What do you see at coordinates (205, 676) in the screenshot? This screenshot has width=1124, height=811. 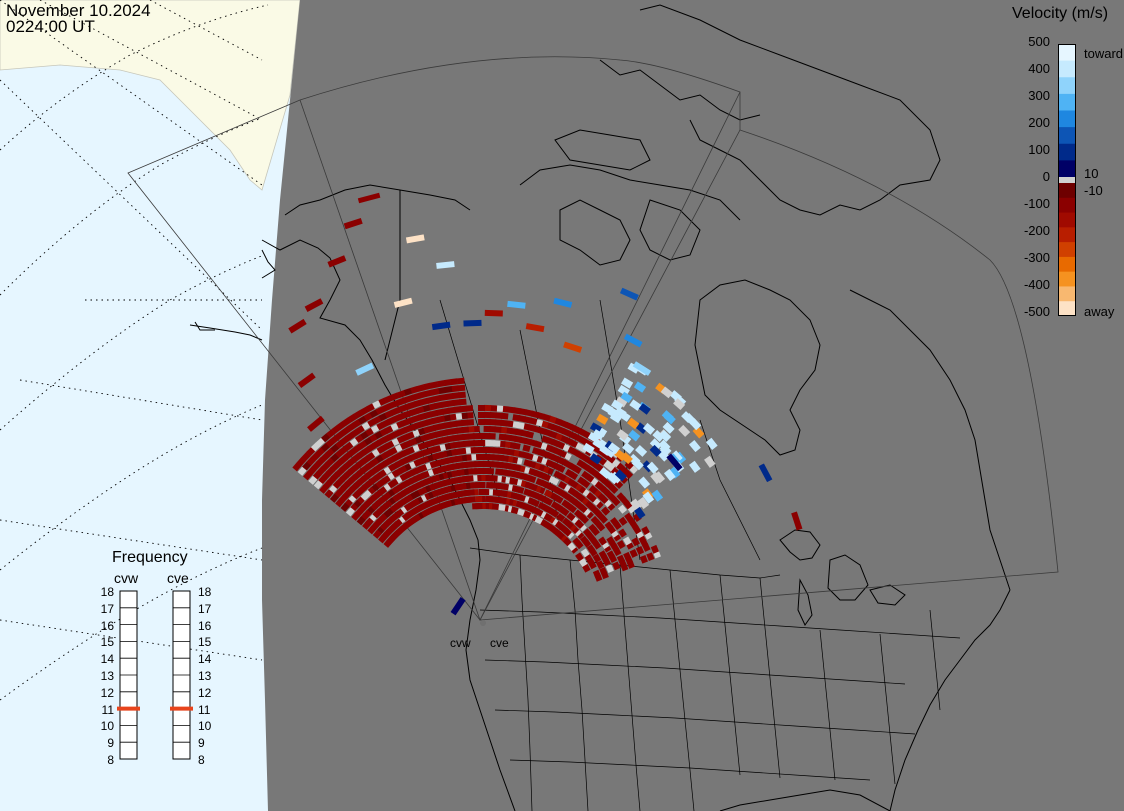 I see `frequency-tick-label: 13` at bounding box center [205, 676].